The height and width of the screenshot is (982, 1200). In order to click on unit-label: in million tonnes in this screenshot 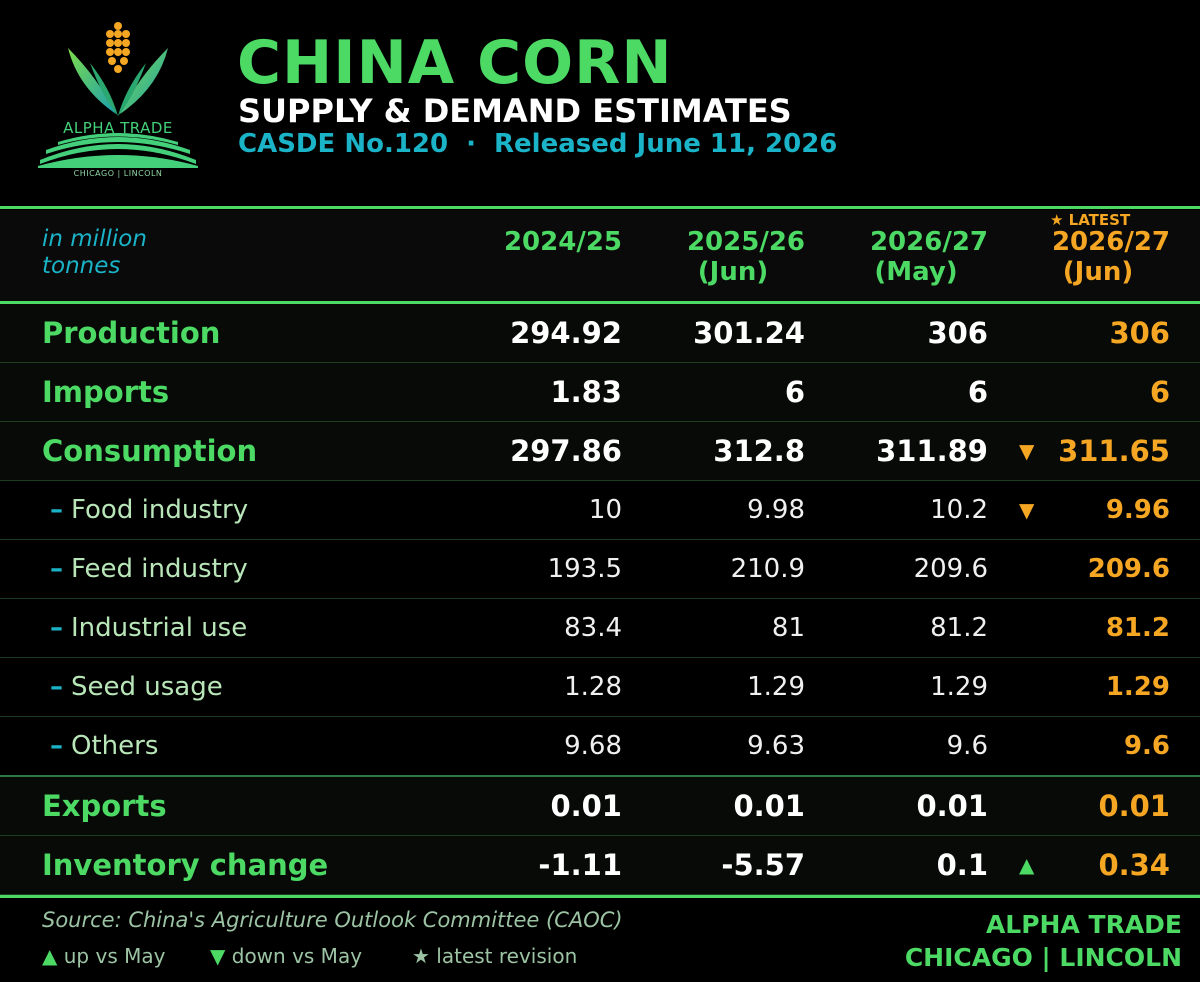, I will do `click(94, 253)`.